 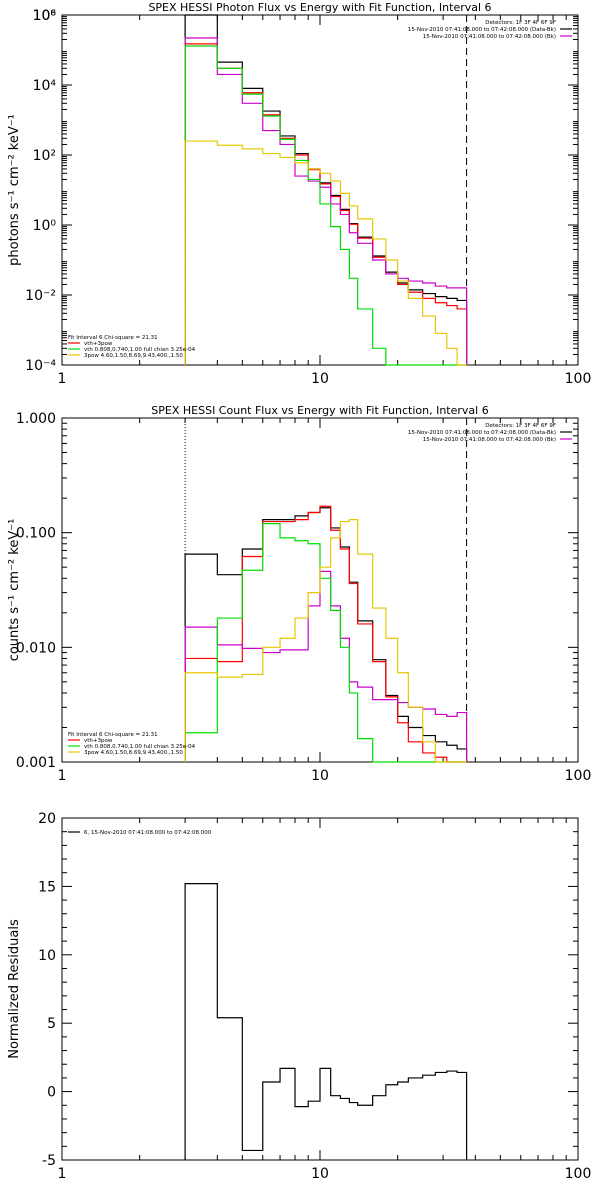 I want to click on y-tick-label: 5, so click(x=51, y=1024).